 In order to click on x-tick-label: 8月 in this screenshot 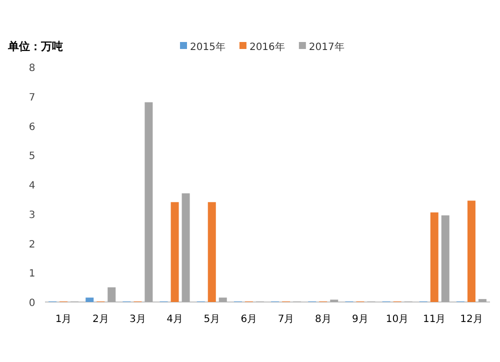, I will do `click(323, 319)`.